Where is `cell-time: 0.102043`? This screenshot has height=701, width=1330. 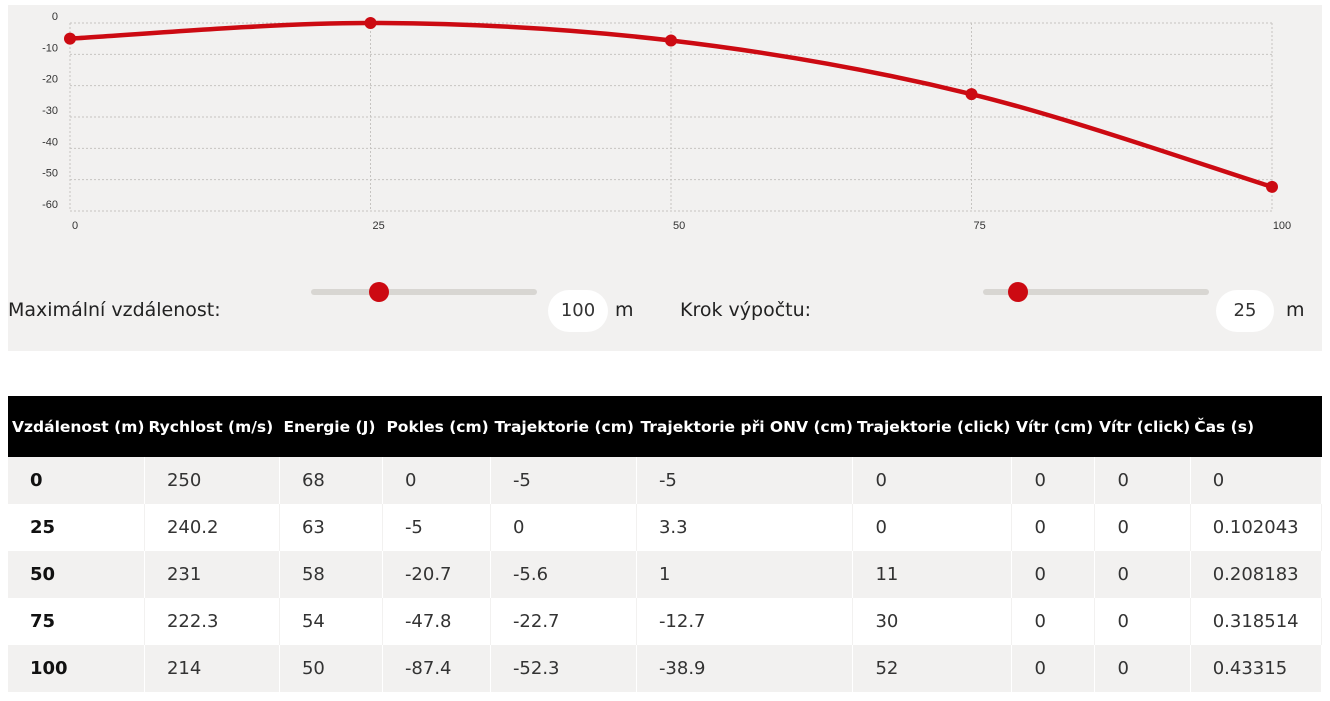 cell-time: 0.102043 is located at coordinates (1256, 527).